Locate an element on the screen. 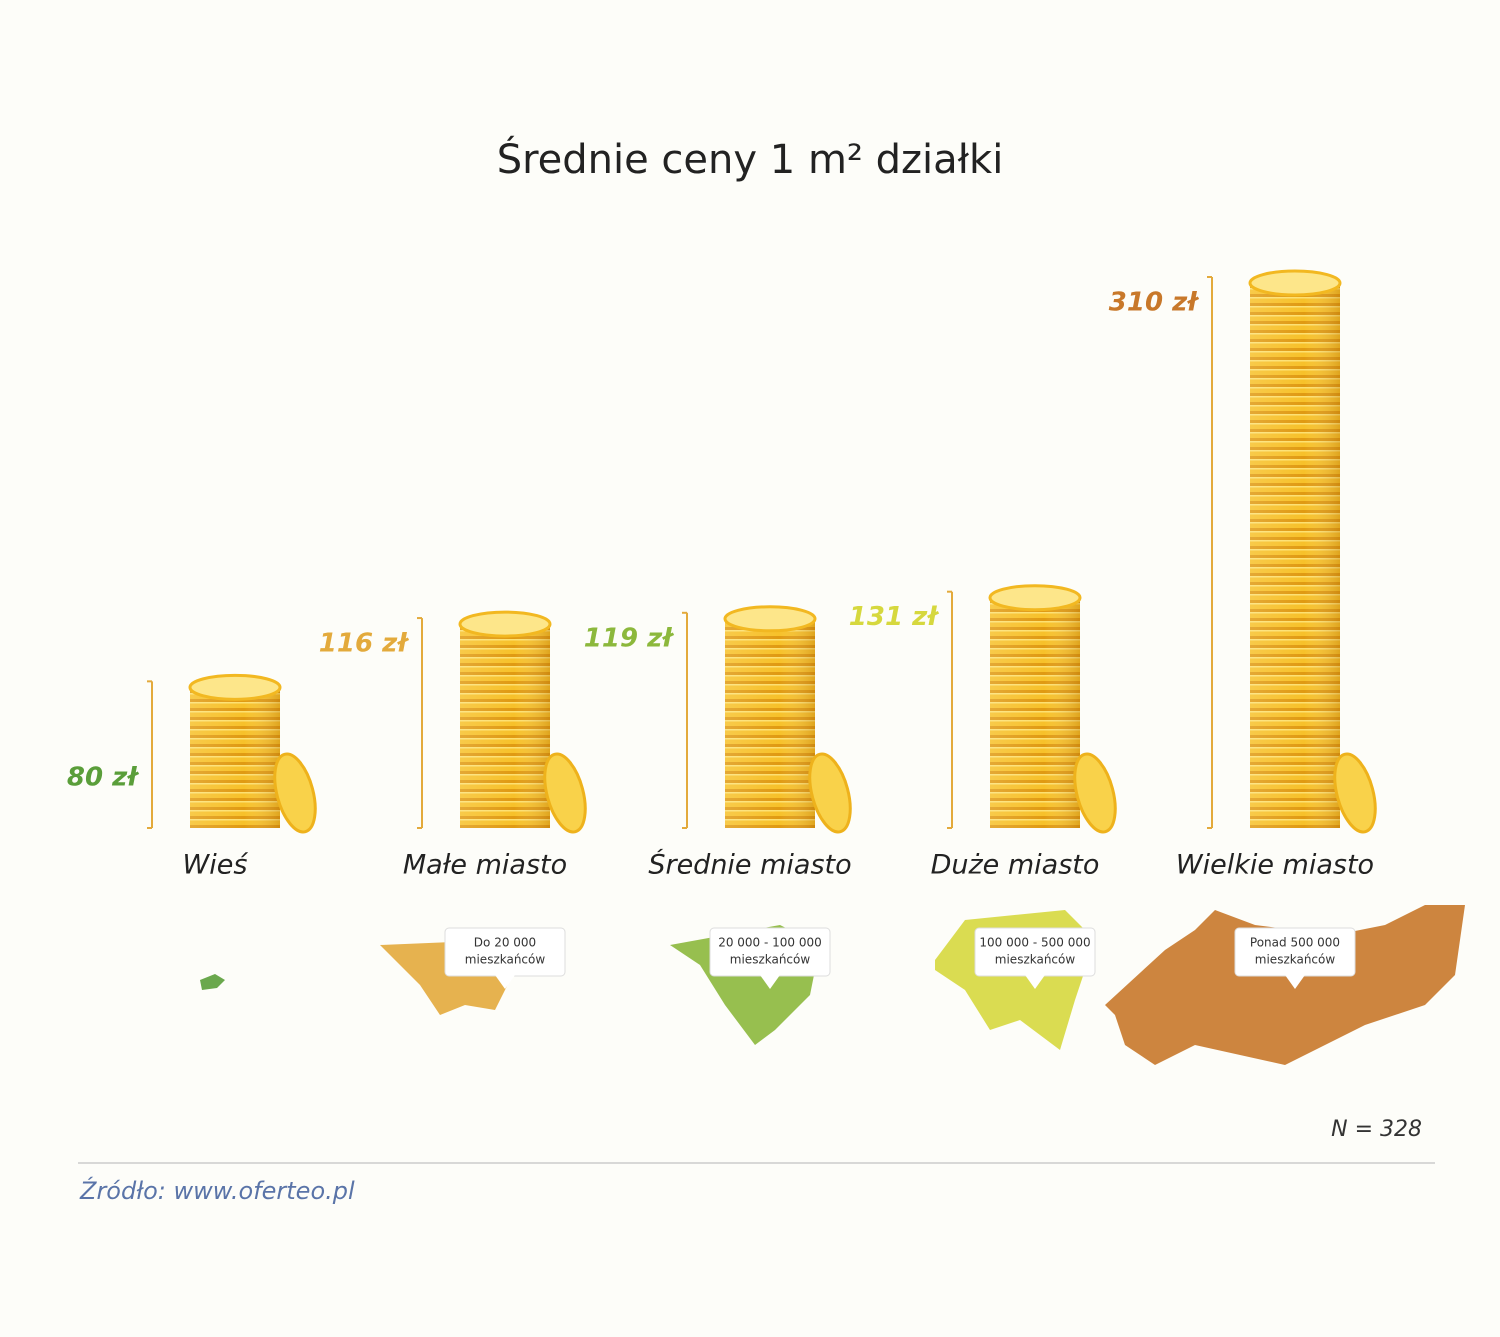  x-tick-label: Średnie miasto is located at coordinates (749, 865).